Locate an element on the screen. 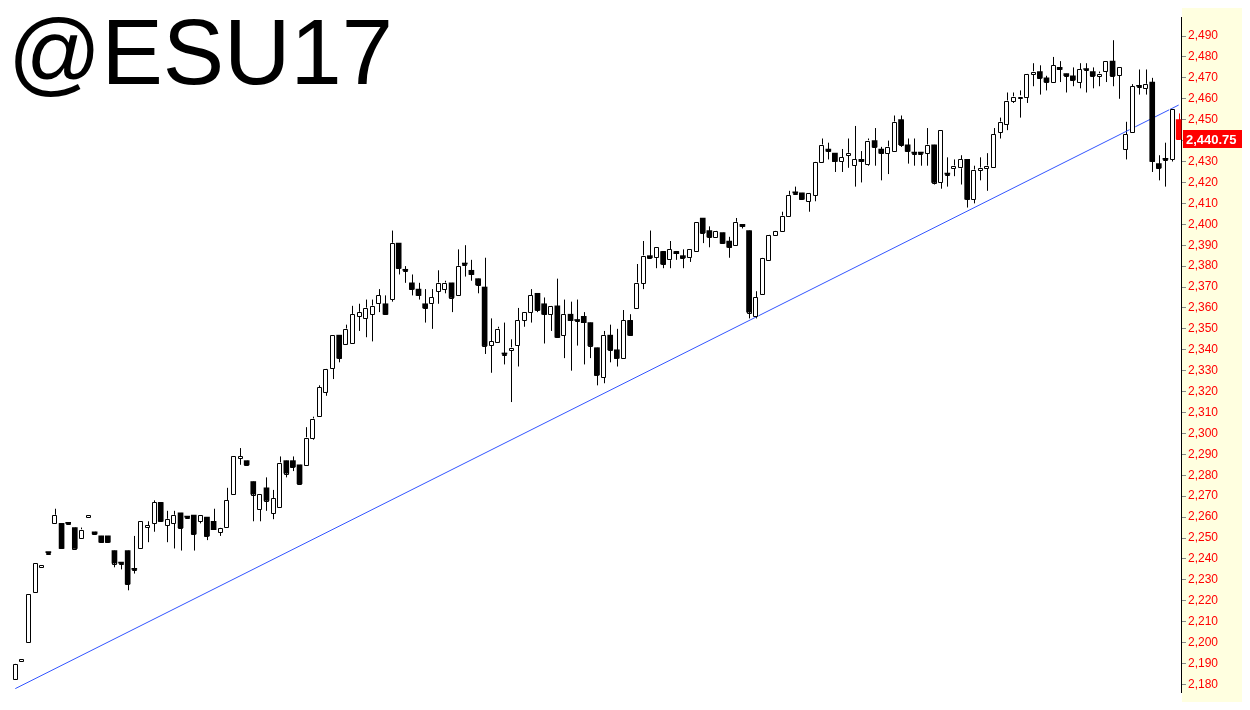 This screenshot has height=710, width=1250. y-tick-label: 2,330 is located at coordinates (1203, 370).